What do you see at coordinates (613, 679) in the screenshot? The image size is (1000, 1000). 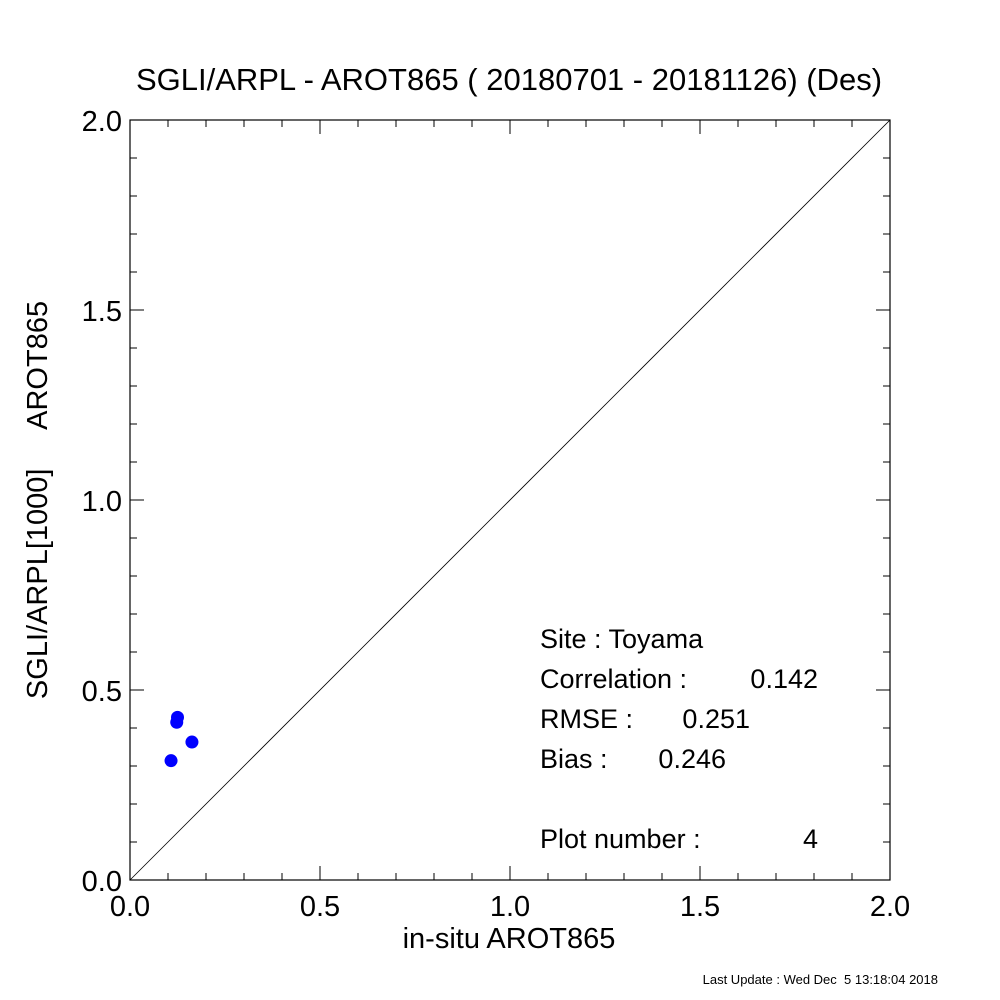 I see `stats-label: Correlation :` at bounding box center [613, 679].